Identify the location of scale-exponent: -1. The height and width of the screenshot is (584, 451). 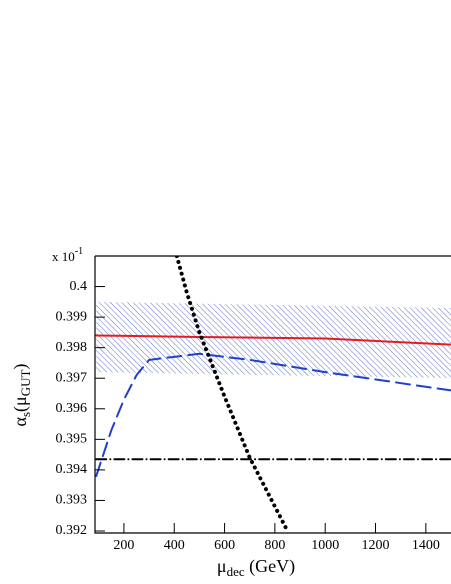
(79, 251).